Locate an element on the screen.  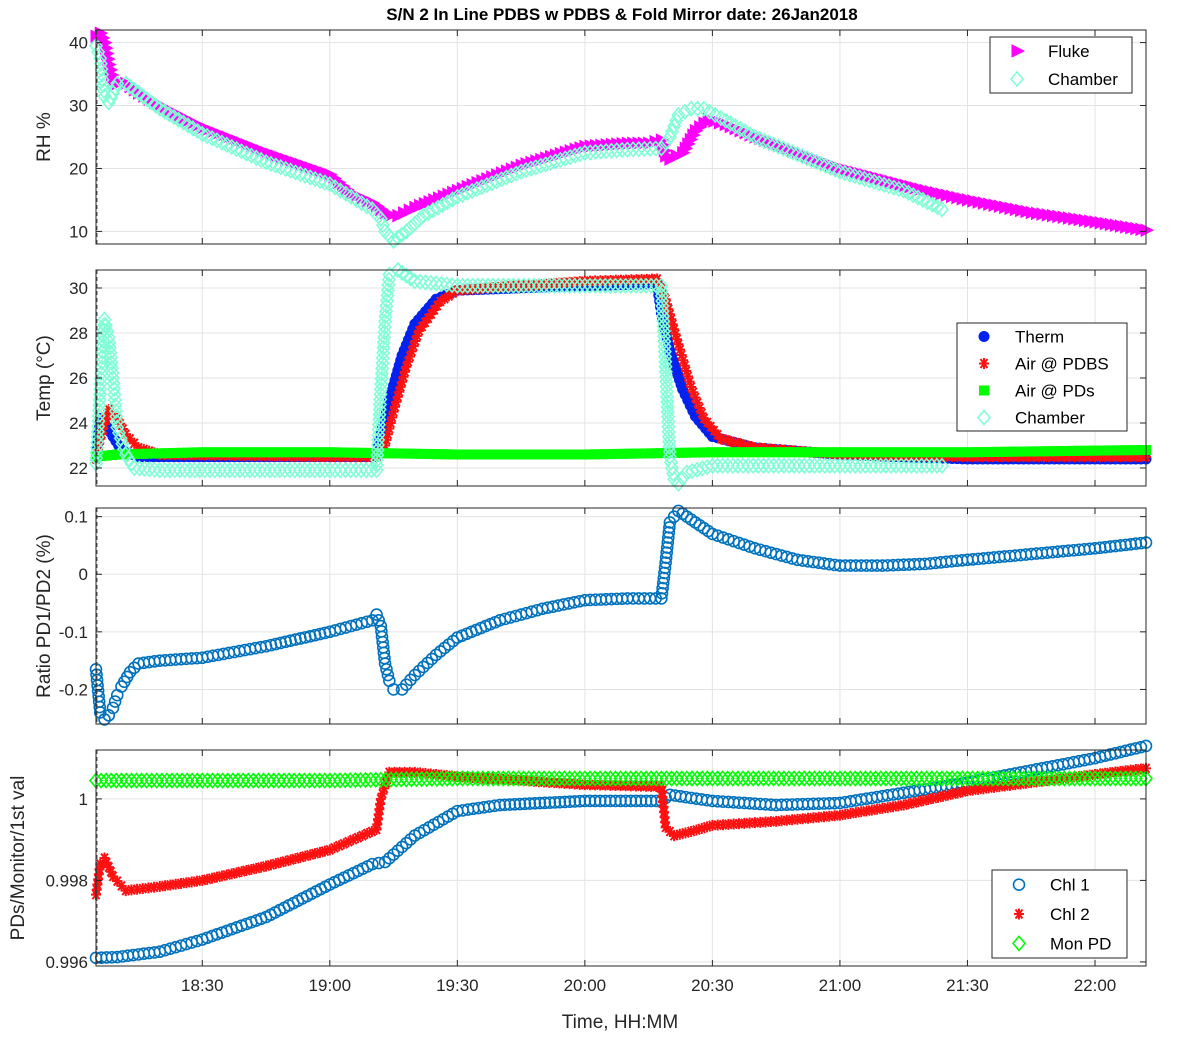
legend-label: Chamber is located at coordinates (1083, 79).